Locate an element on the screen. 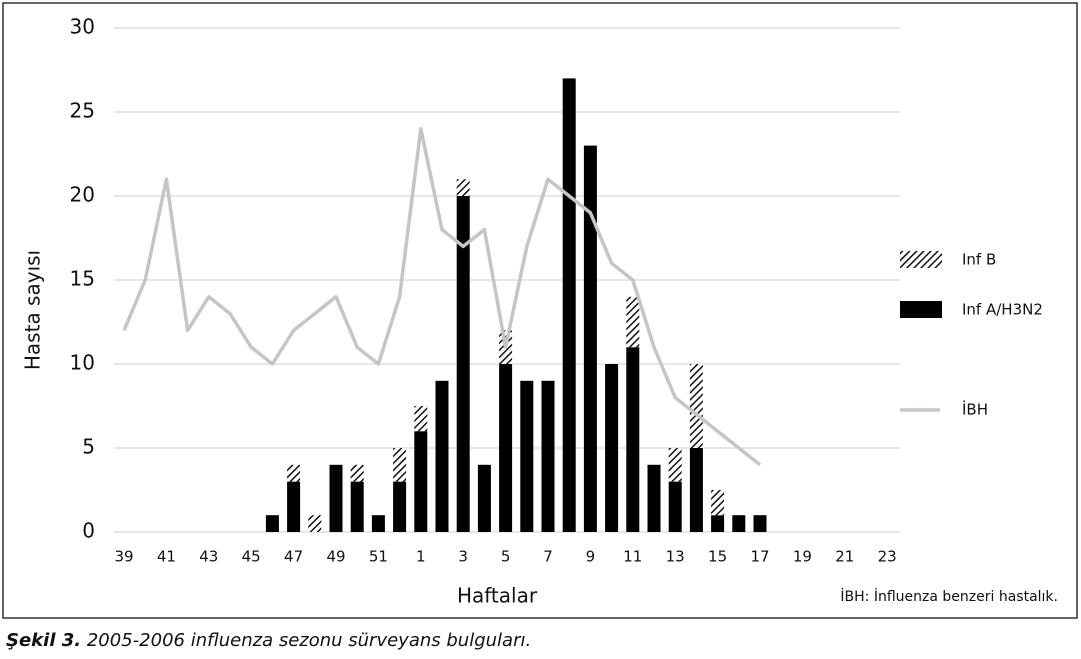  caption-label: Şekil 3. is located at coordinates (43, 640).